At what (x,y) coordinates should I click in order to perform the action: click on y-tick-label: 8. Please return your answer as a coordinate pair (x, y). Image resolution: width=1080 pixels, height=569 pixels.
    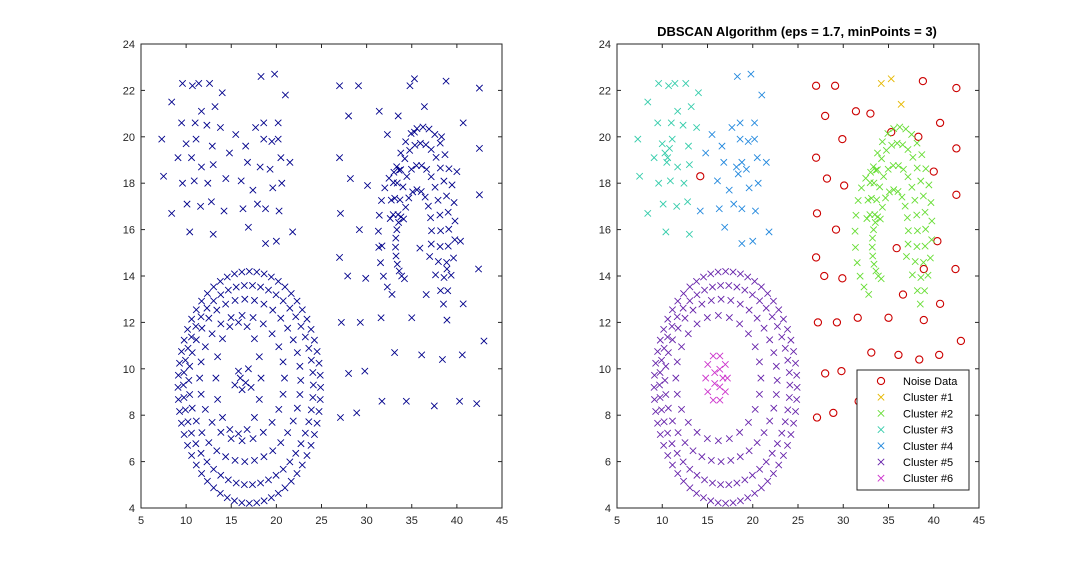
    Looking at the image, I should click on (608, 416).